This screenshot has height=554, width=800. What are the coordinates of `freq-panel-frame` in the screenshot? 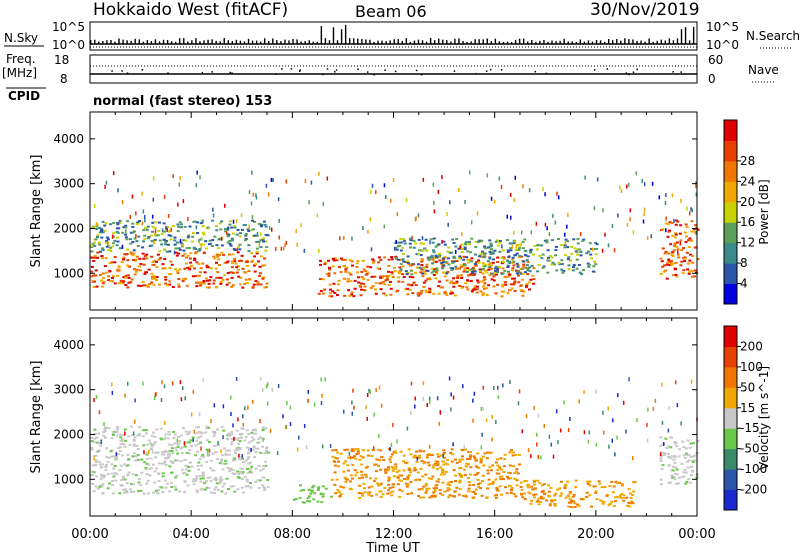 It's located at (393, 69).